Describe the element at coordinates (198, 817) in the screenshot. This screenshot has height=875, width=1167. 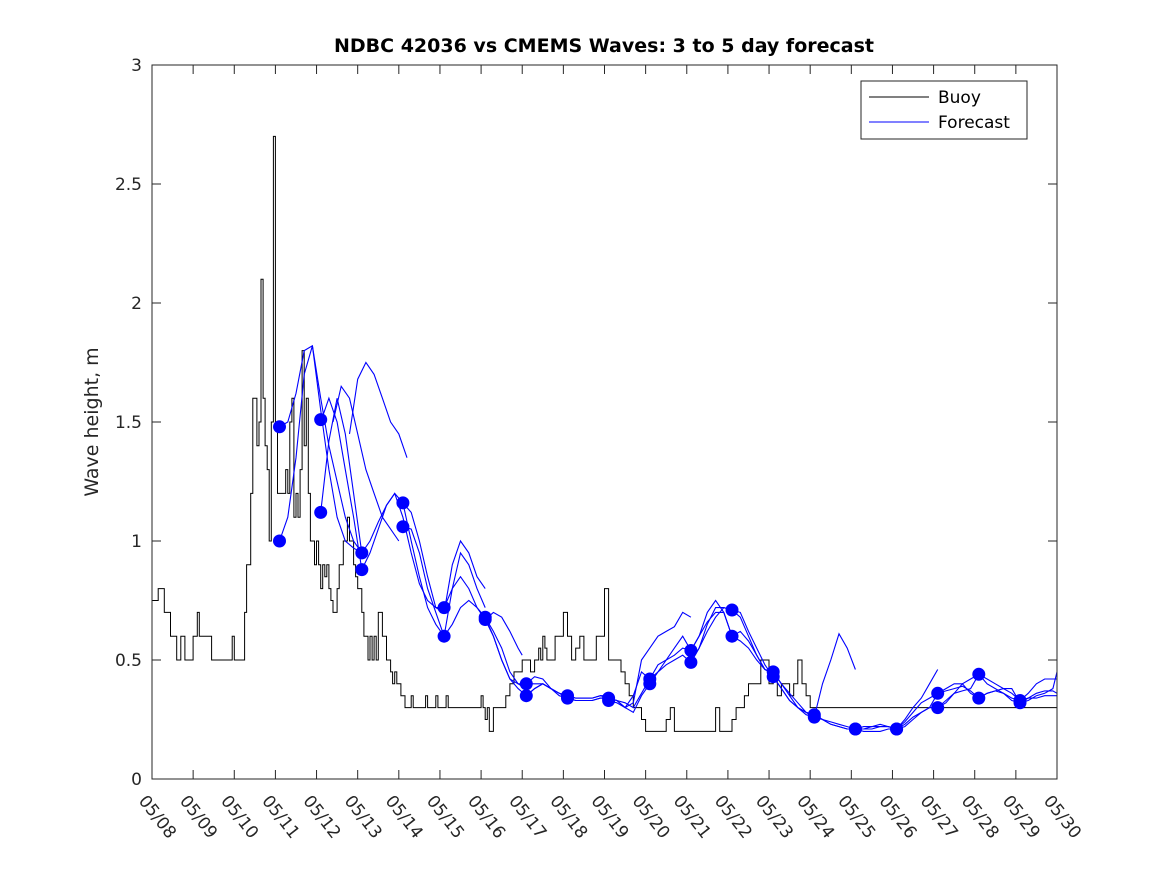
I see `x-tick-label: 05/09` at that location.